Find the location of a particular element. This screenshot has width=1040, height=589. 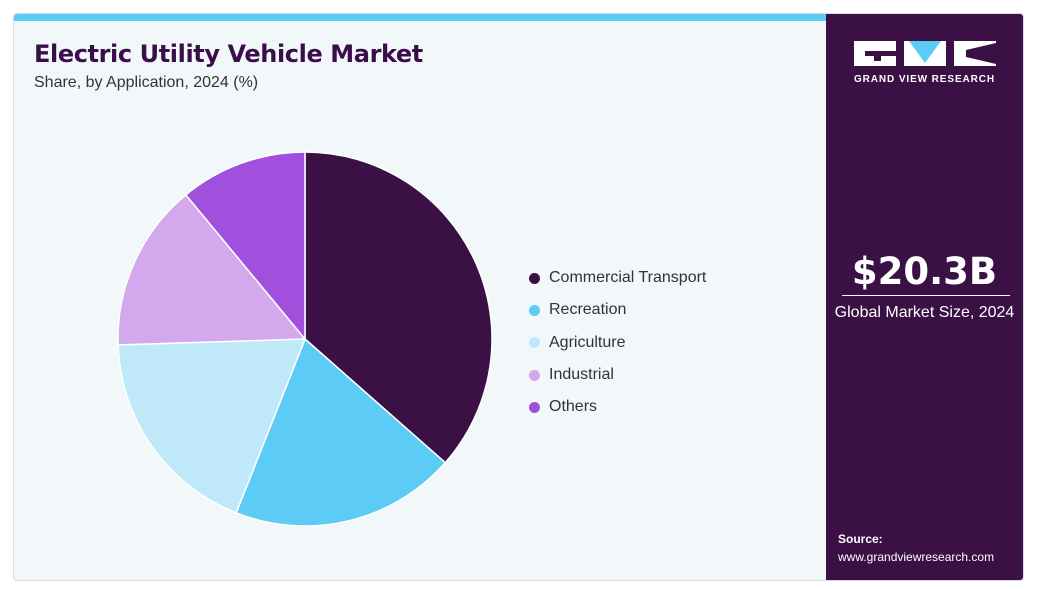

market-size-label: Global Market Size, 2024 is located at coordinates (924, 312).